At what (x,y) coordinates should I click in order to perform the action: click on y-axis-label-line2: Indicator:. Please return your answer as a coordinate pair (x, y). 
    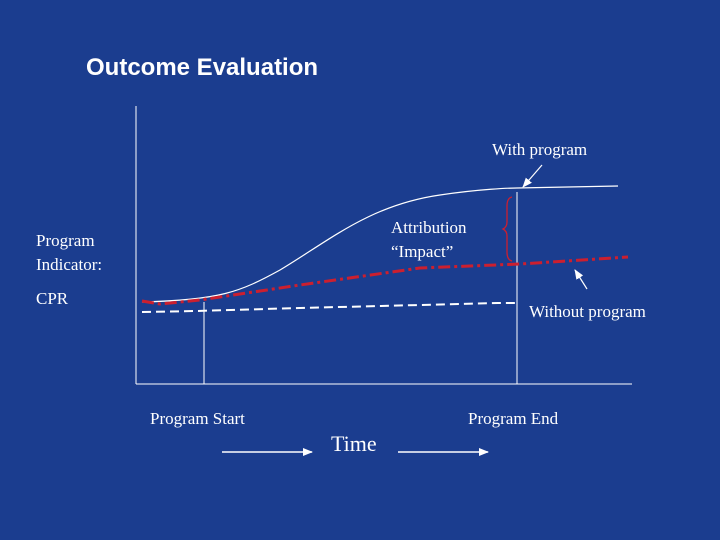
    Looking at the image, I should click on (69, 264).